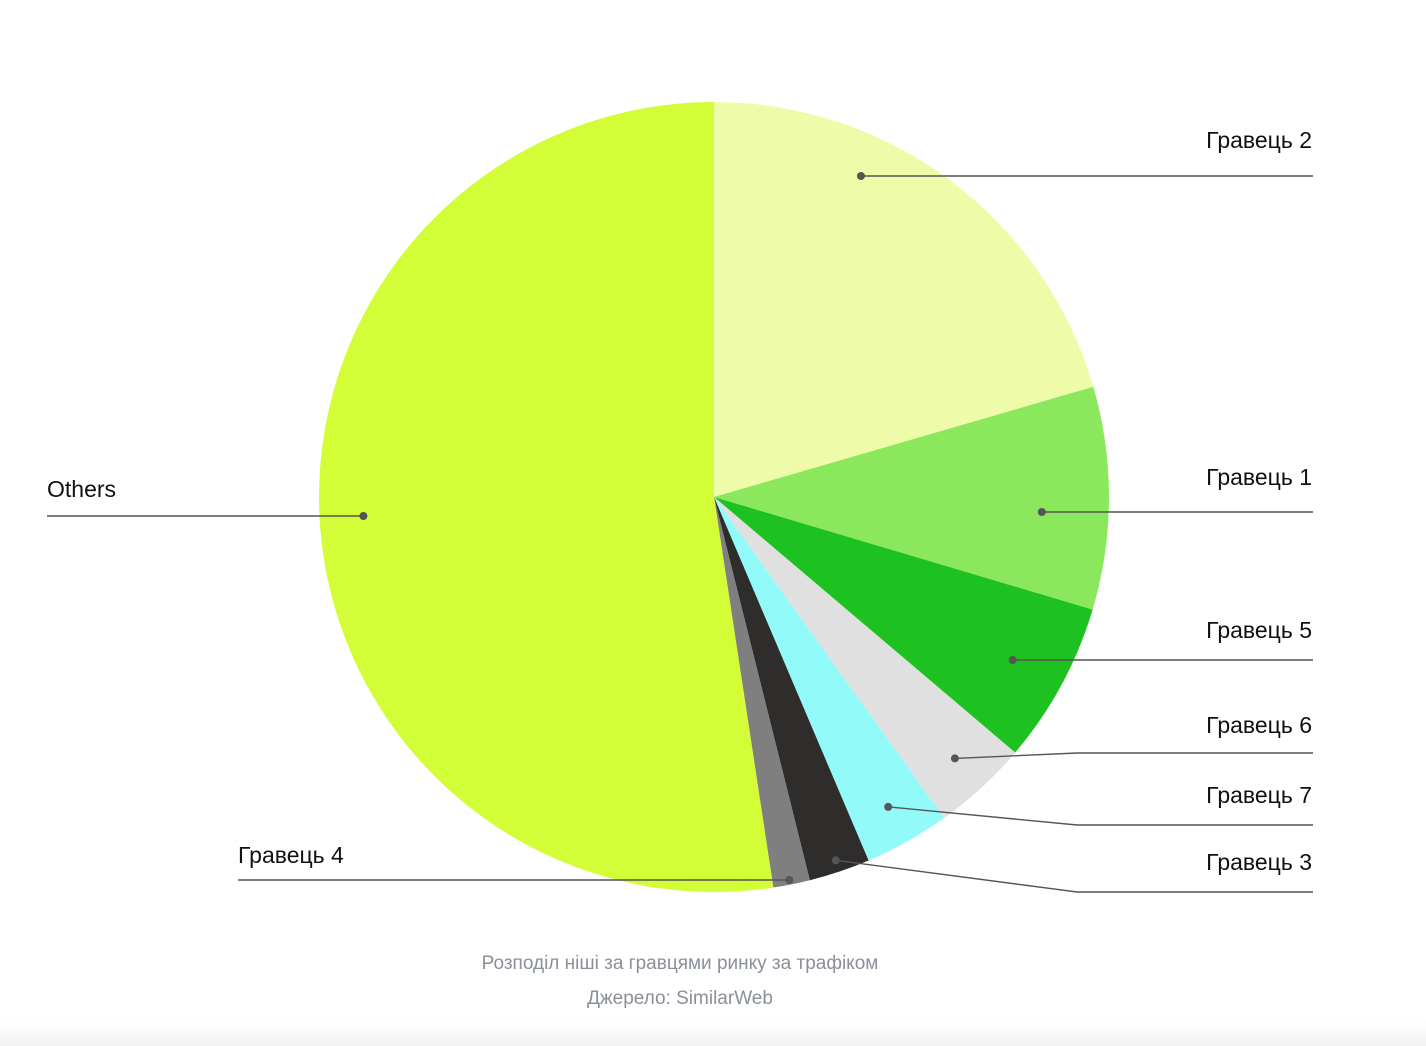  I want to click on slice-label-5: Гравець 7, so click(1259, 795).